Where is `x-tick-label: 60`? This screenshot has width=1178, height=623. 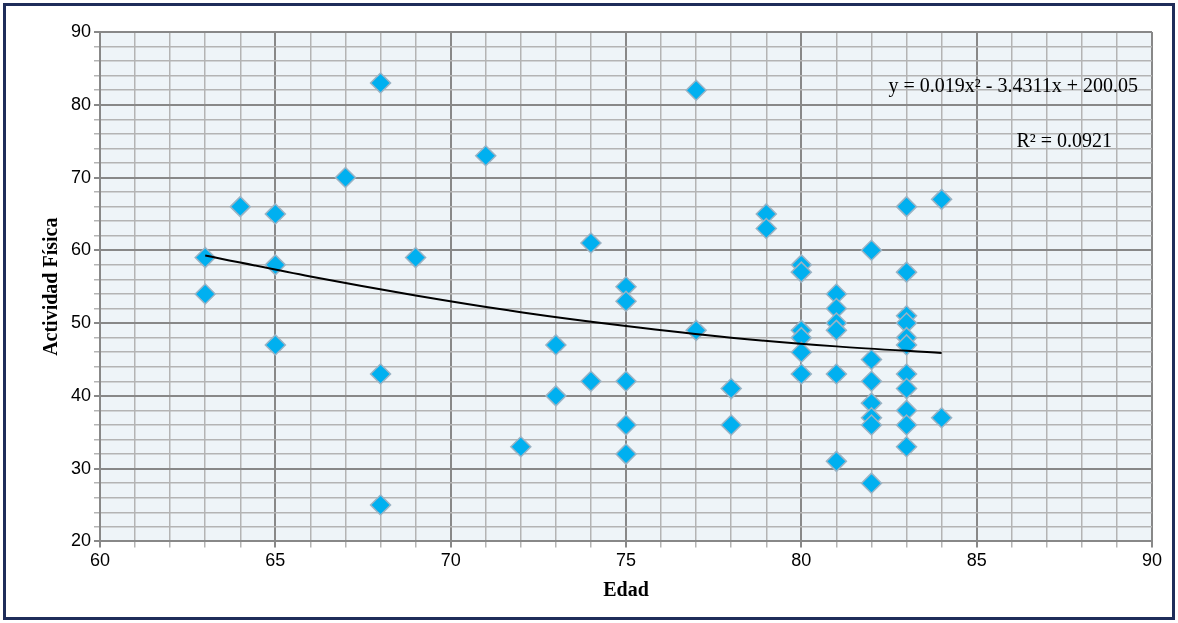 x-tick-label: 60 is located at coordinates (100, 560).